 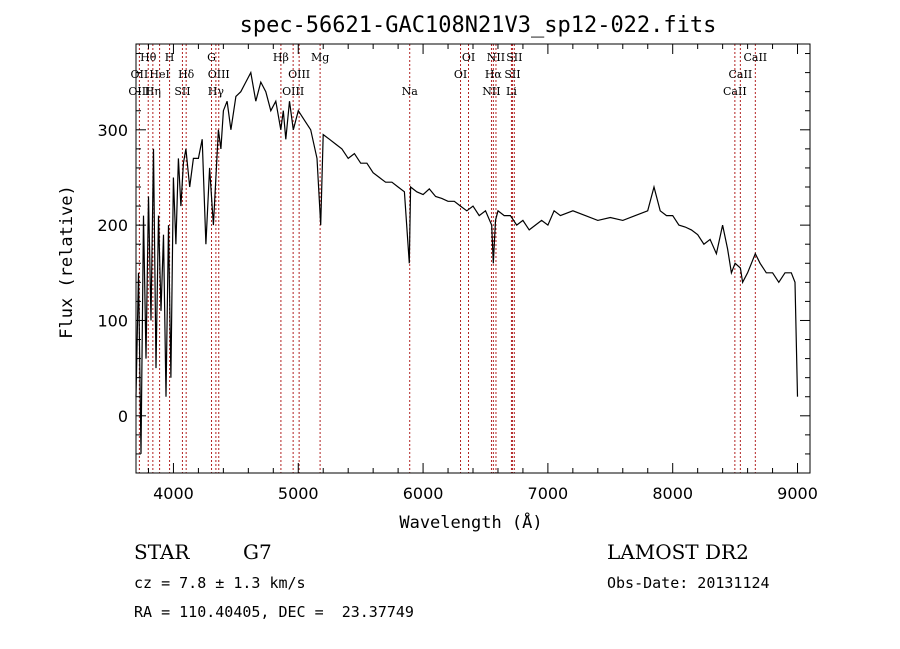 I want to click on spectral-line-label: Hβ, so click(x=281, y=57).